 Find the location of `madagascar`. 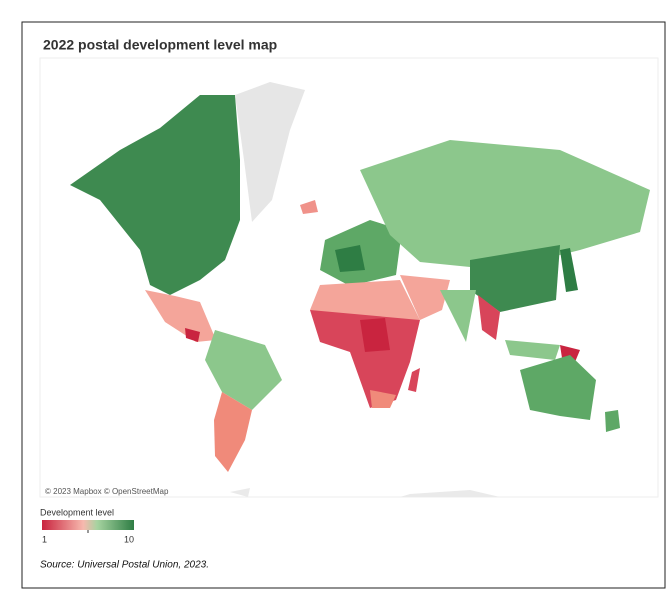

madagascar is located at coordinates (414, 380).